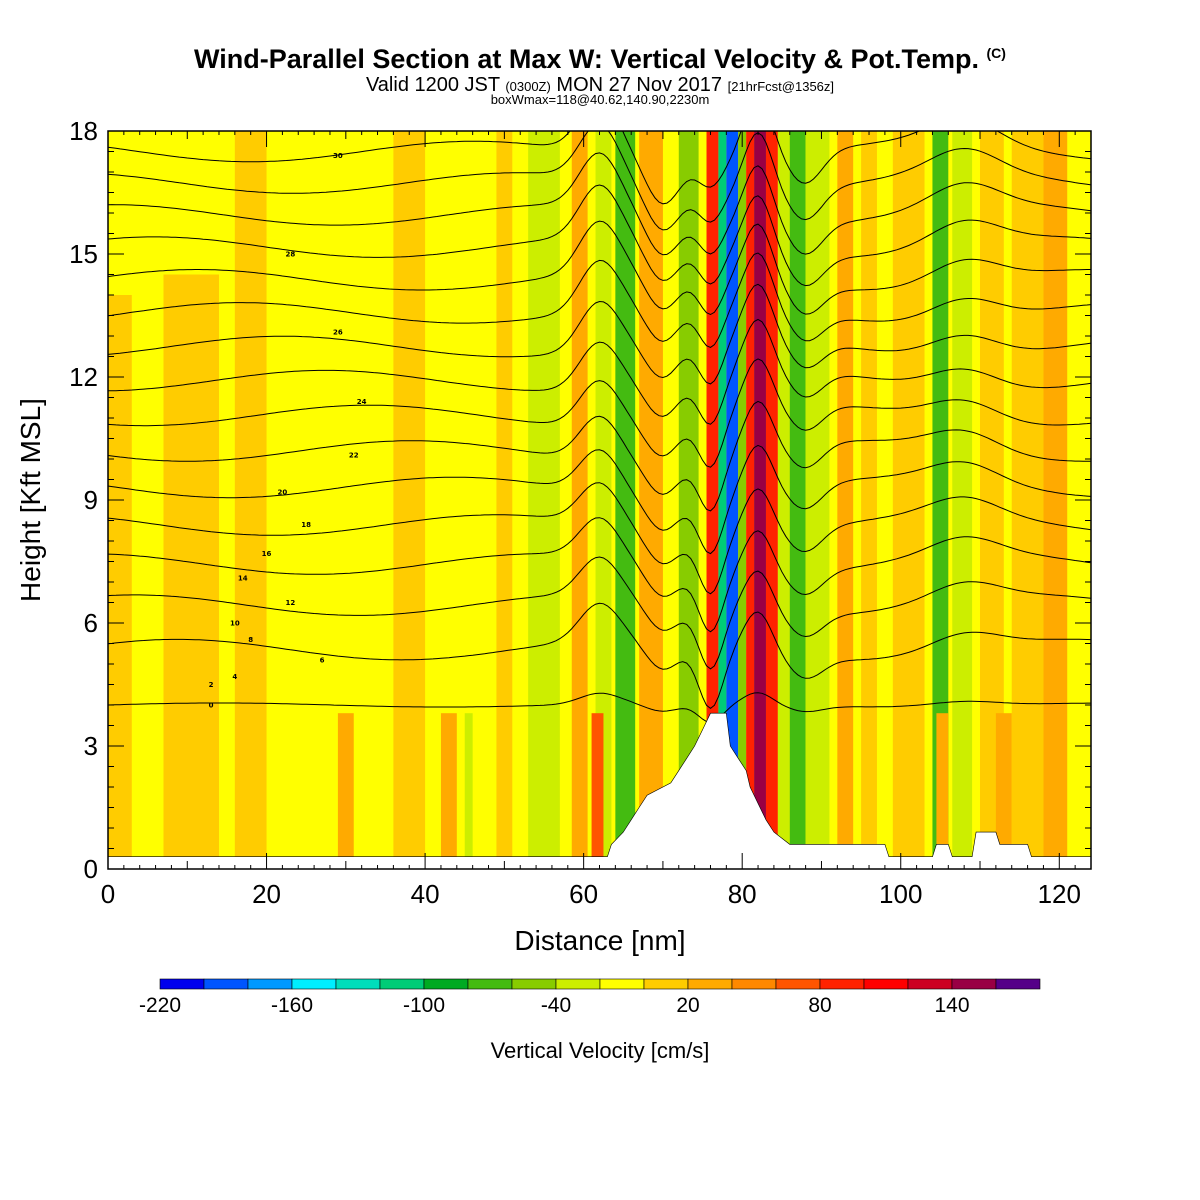 Image resolution: width=1200 pixels, height=1200 pixels. What do you see at coordinates (590, 997) in the screenshot?
I see `colorbar: -220 -160 -100 -40 20 80 140` at bounding box center [590, 997].